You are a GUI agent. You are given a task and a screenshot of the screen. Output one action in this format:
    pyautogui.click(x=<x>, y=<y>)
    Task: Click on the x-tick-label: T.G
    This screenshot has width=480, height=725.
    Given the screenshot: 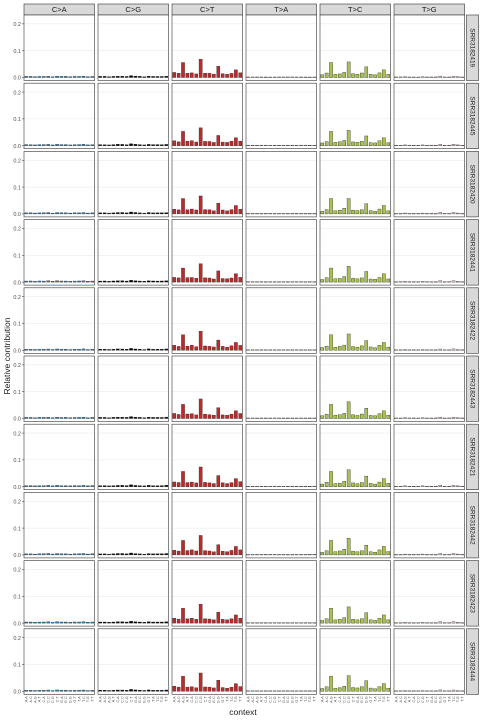 What is the action you would take?
    pyautogui.click(x=88, y=699)
    